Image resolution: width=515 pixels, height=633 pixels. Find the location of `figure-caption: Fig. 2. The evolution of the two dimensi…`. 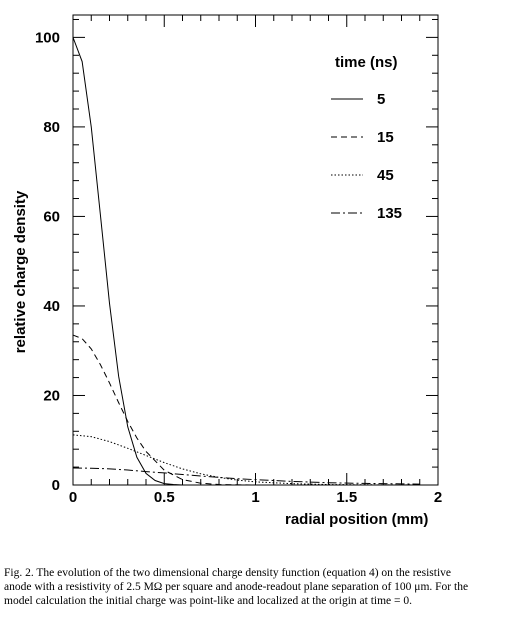

figure-caption: Fig. 2. The evolution of the two dimensi… is located at coordinates (236, 587).